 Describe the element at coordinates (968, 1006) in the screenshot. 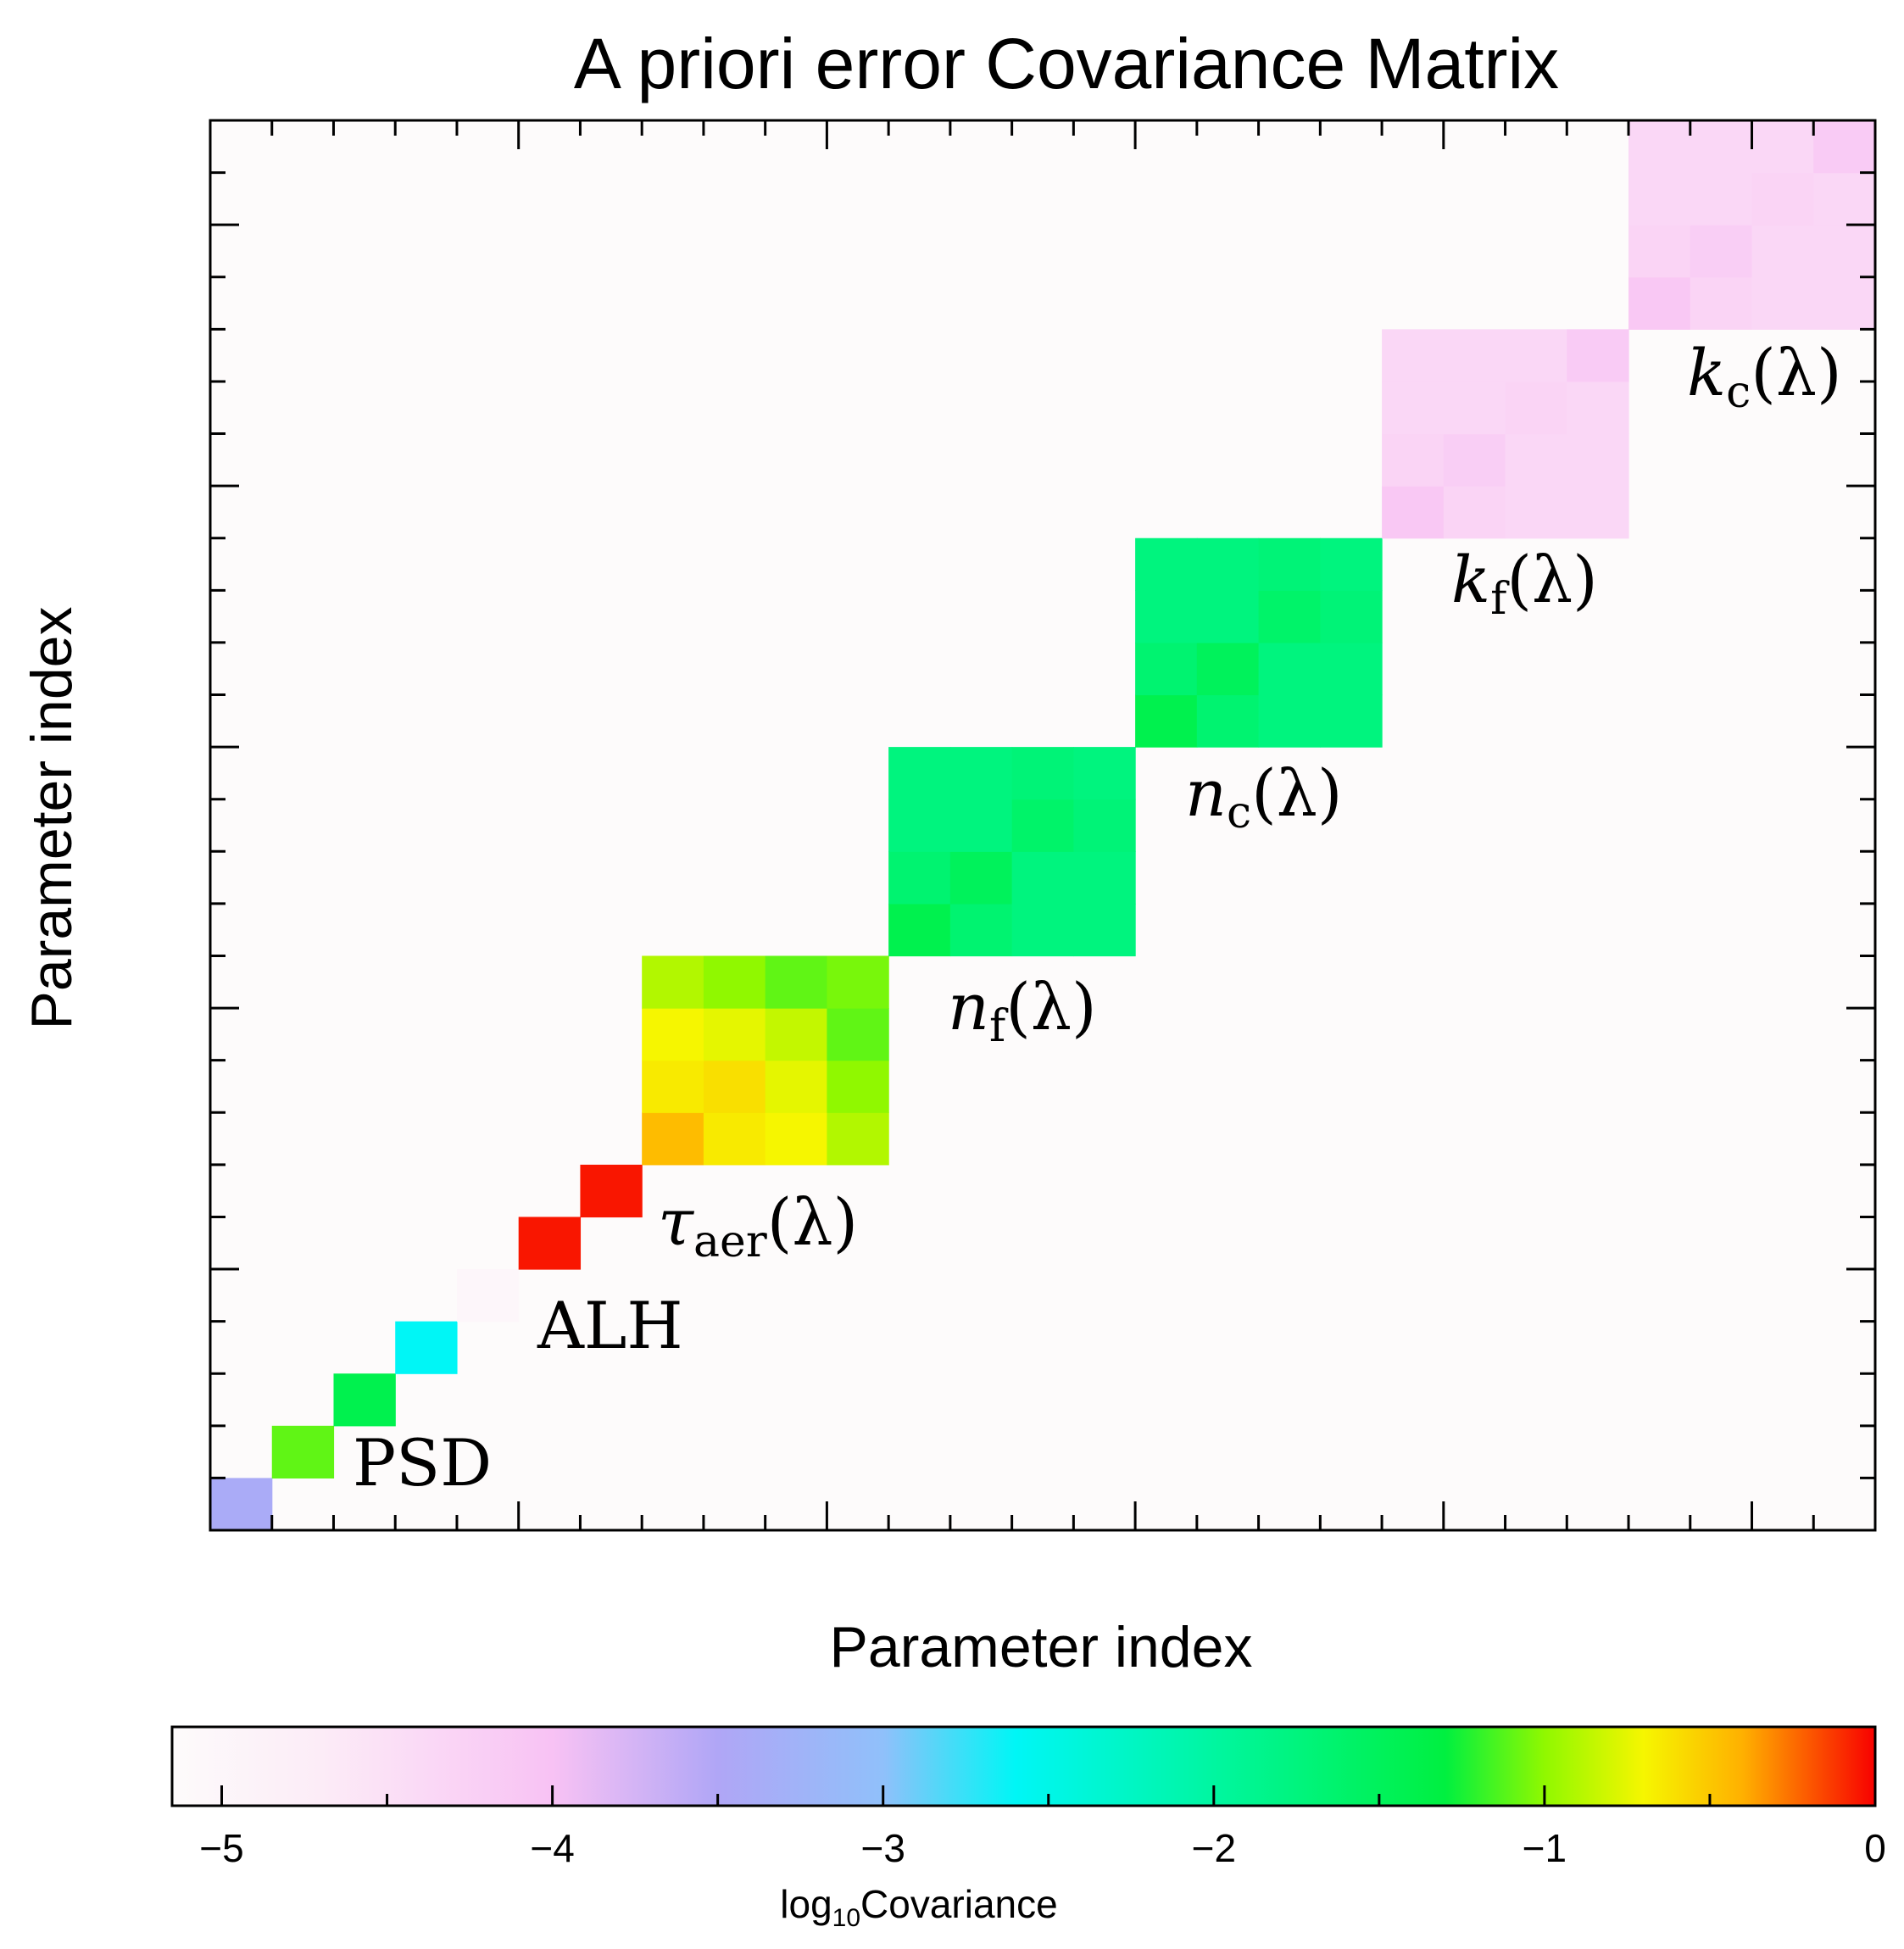

I see `nf-symbol: n` at that location.